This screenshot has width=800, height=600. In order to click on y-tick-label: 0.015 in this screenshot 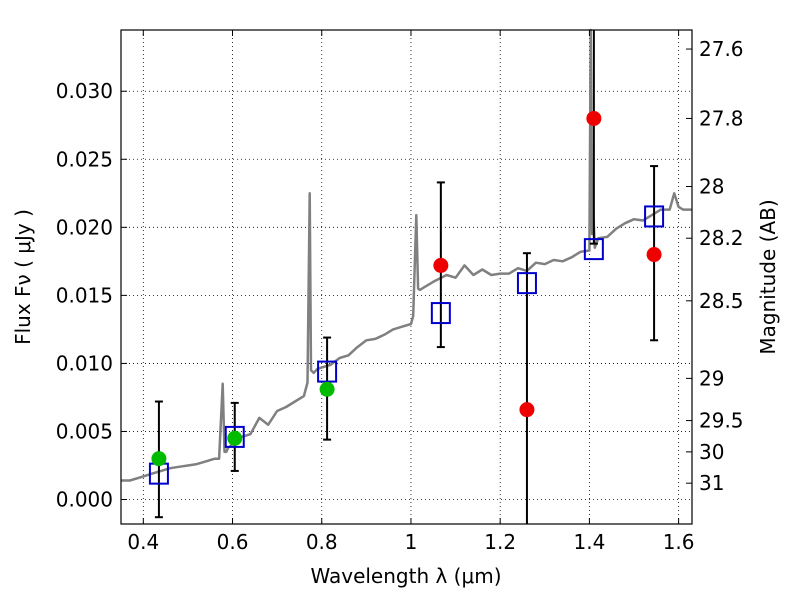, I will do `click(84, 295)`.